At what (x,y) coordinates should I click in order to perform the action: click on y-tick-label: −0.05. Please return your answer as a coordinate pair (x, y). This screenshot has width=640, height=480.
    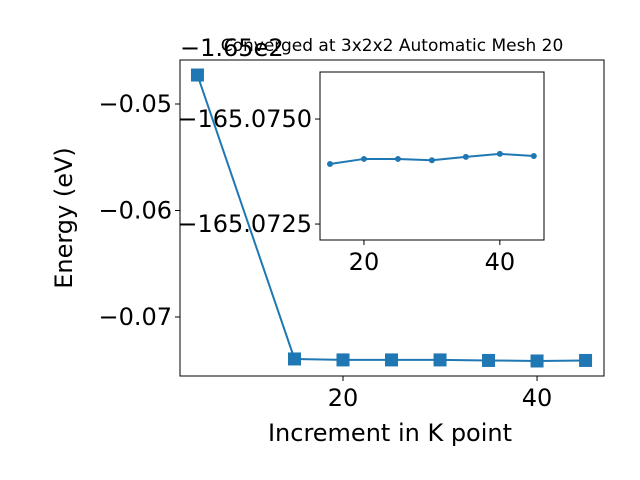
    Looking at the image, I should click on (135, 104).